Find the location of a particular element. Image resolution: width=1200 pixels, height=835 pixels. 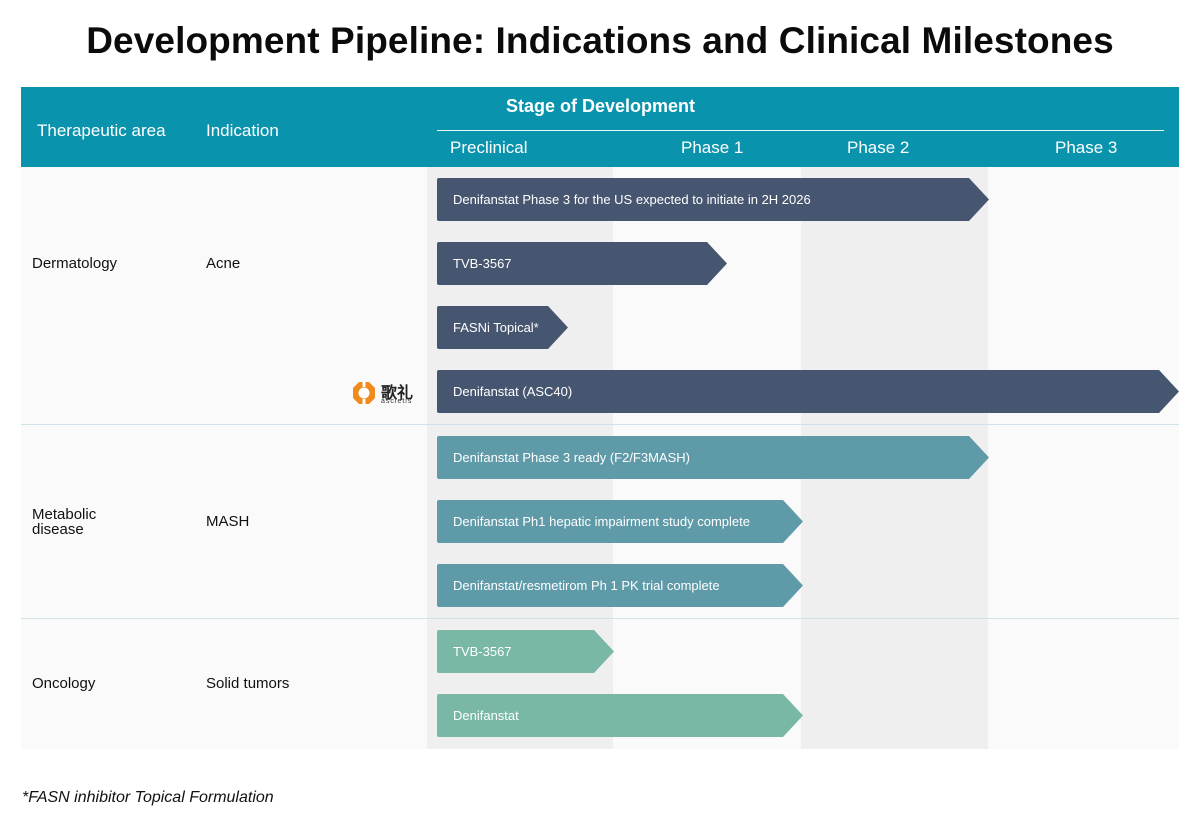

phase-header-phase-2: Phase 2 is located at coordinates (878, 147).